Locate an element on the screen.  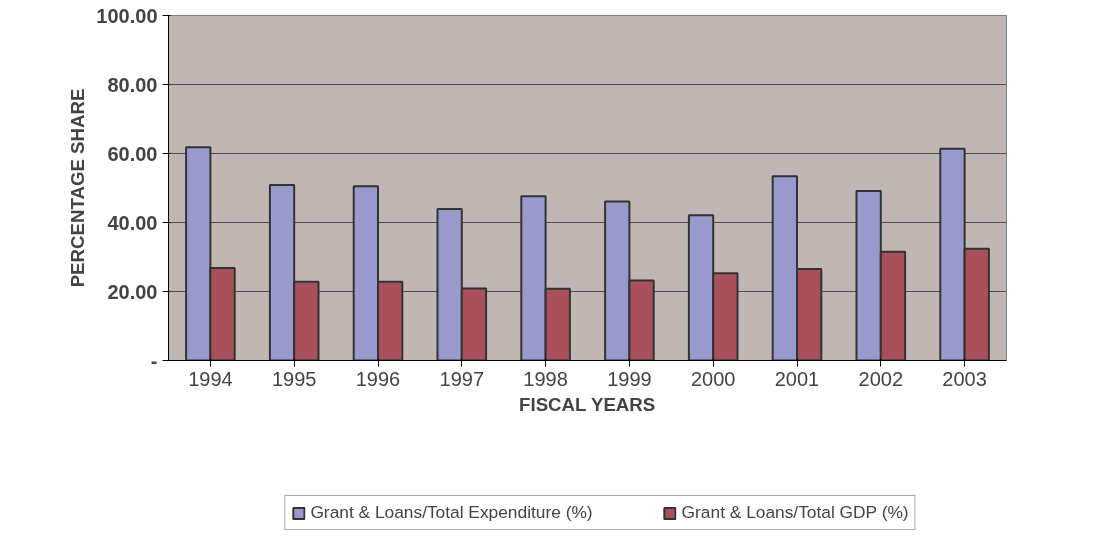
y-tick-label: 100.00 is located at coordinates (127, 15).